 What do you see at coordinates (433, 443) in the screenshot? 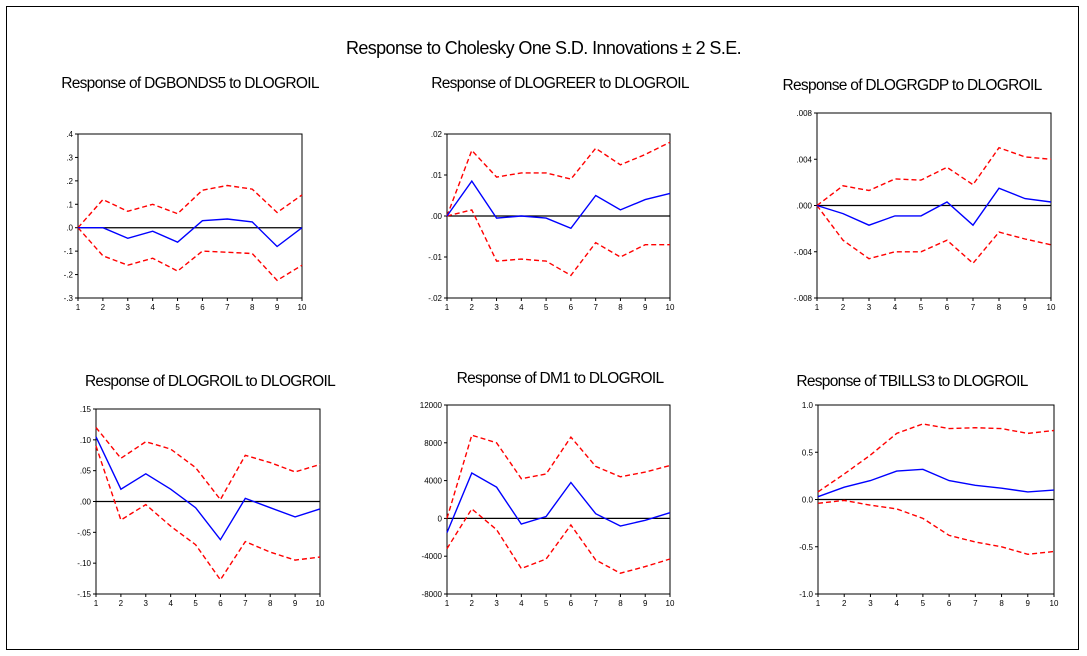
I see `y-tick-label: 8000` at bounding box center [433, 443].